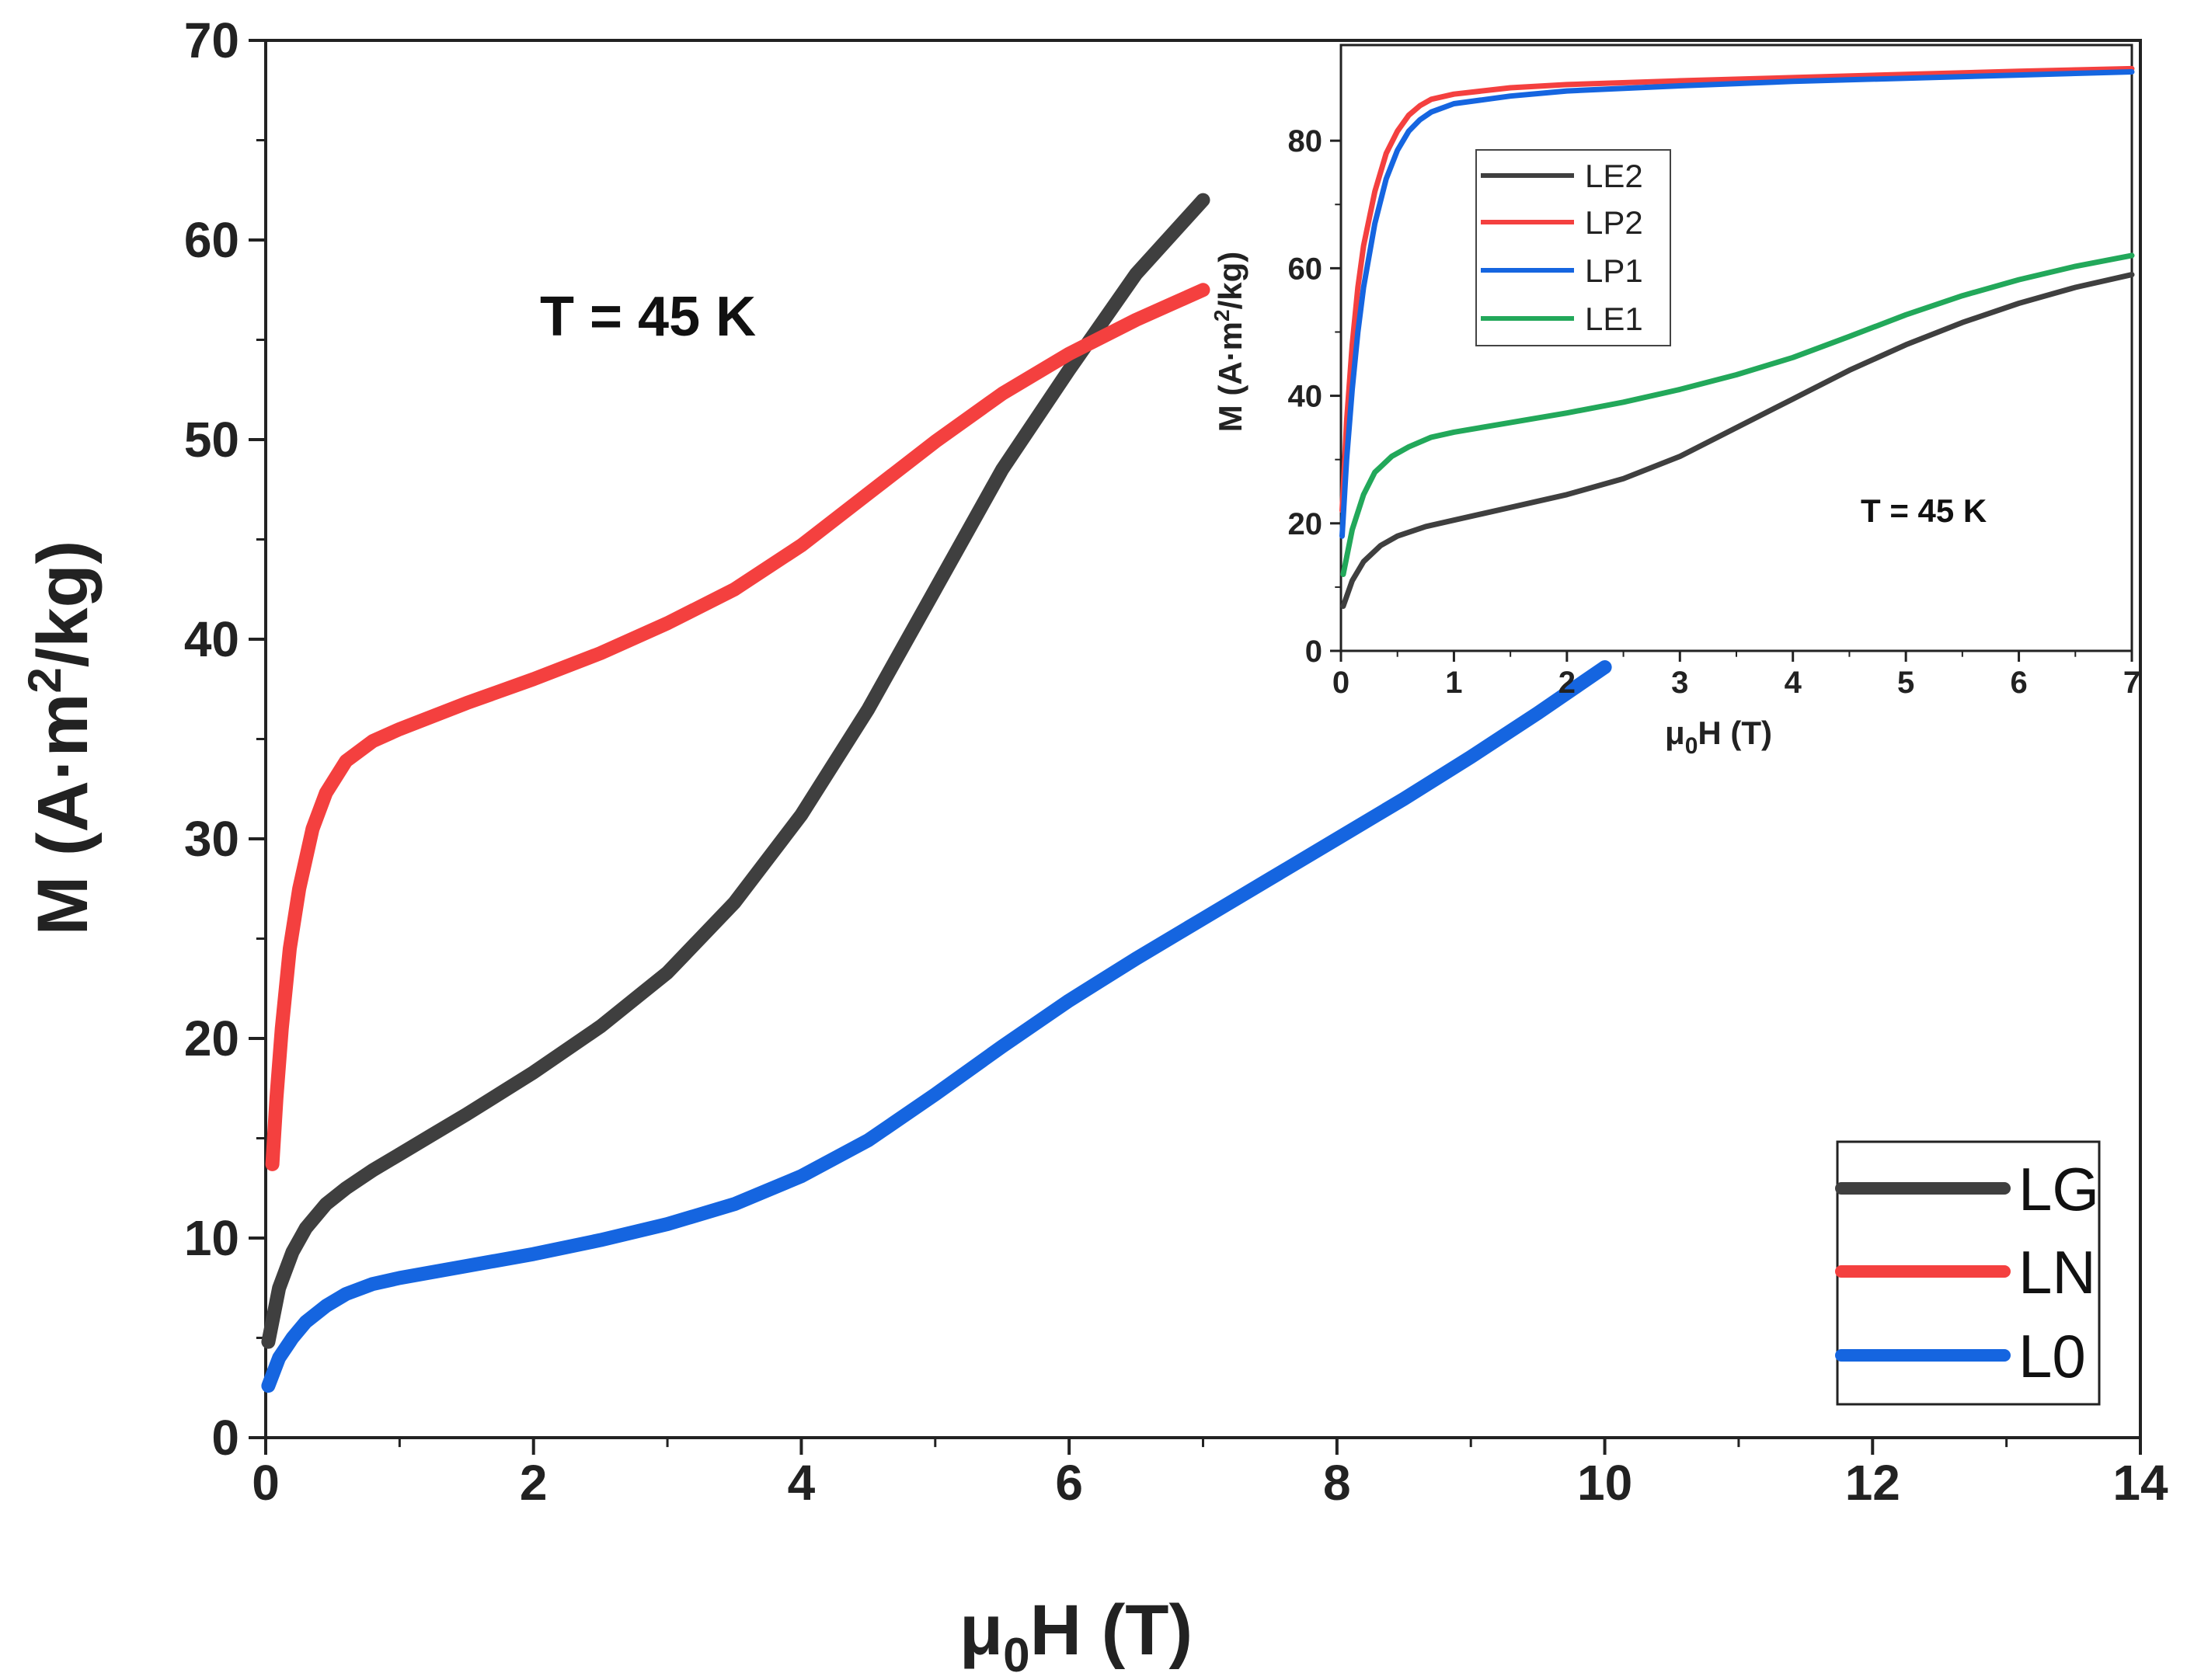  What do you see at coordinates (2018, 683) in the screenshot?
I see `inset-x-tick-label: 6` at bounding box center [2018, 683].